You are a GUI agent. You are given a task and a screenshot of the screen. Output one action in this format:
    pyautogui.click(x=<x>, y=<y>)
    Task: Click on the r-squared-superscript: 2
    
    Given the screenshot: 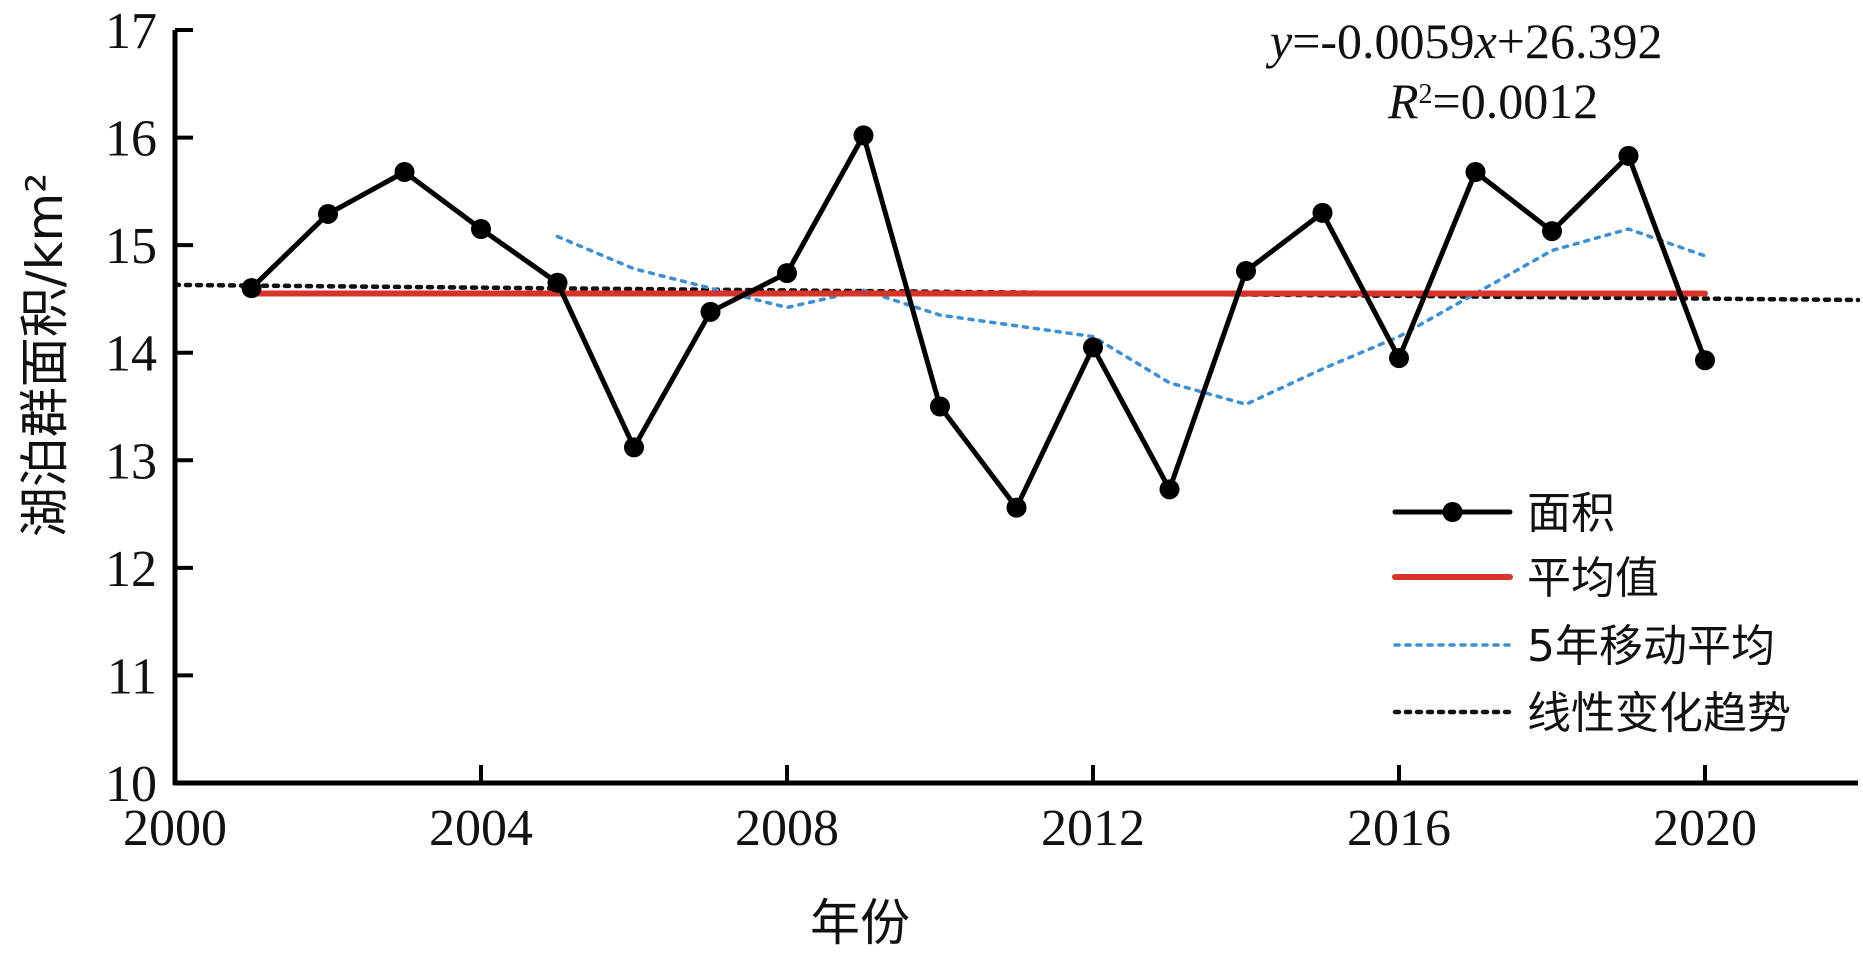 What is the action you would take?
    pyautogui.click(x=1426, y=94)
    